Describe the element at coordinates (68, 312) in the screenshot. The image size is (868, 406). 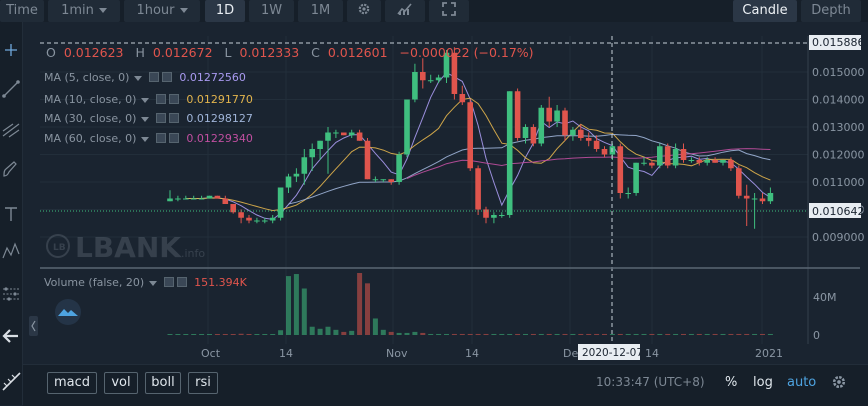
I see `volume-logo-icon` at that location.